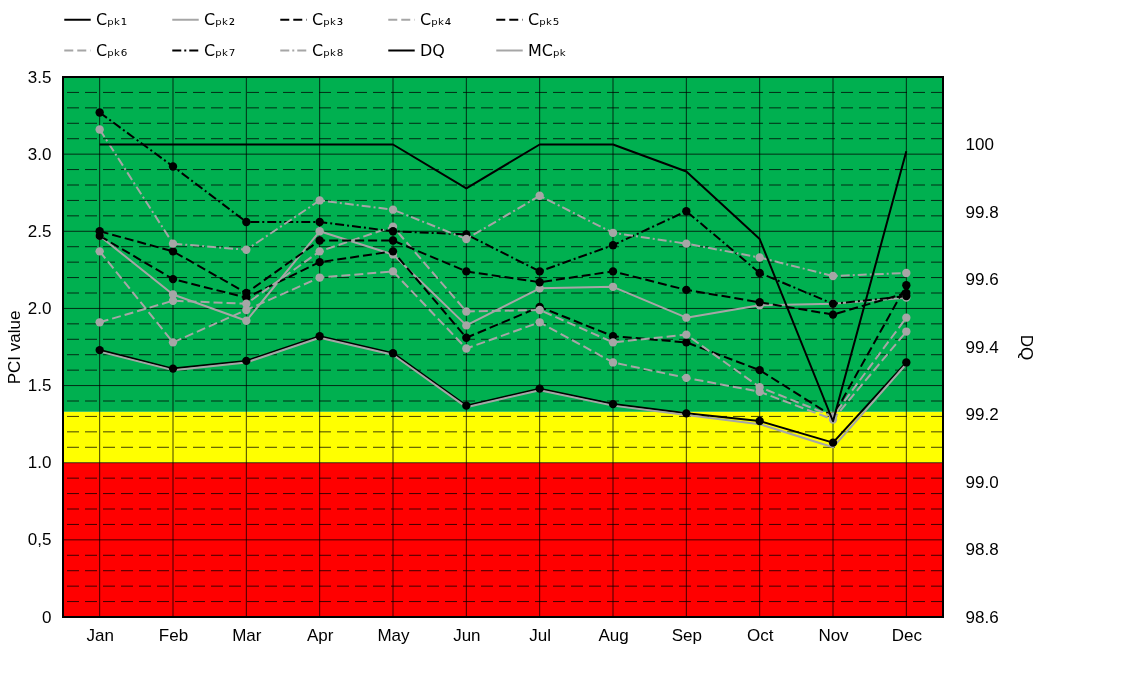 The height and width of the screenshot is (699, 1148). I want to click on y2-tick-label: 99.0, so click(982, 482).